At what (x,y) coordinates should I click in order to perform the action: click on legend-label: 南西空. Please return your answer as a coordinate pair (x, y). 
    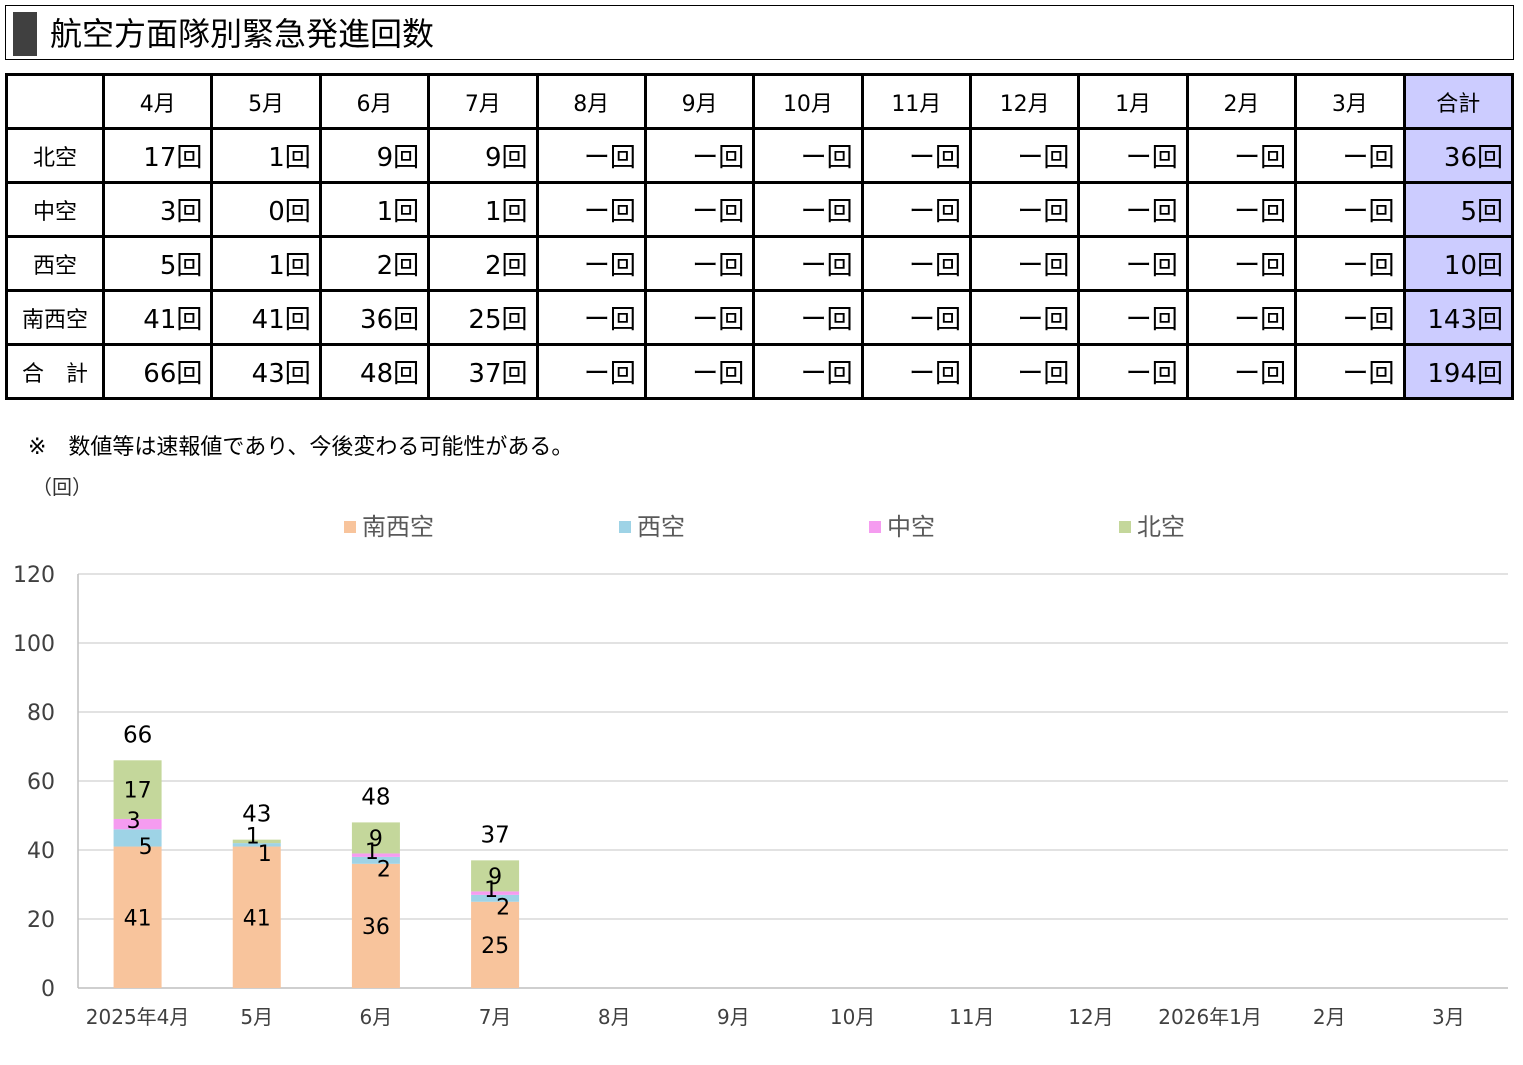
    Looking at the image, I should click on (398, 527).